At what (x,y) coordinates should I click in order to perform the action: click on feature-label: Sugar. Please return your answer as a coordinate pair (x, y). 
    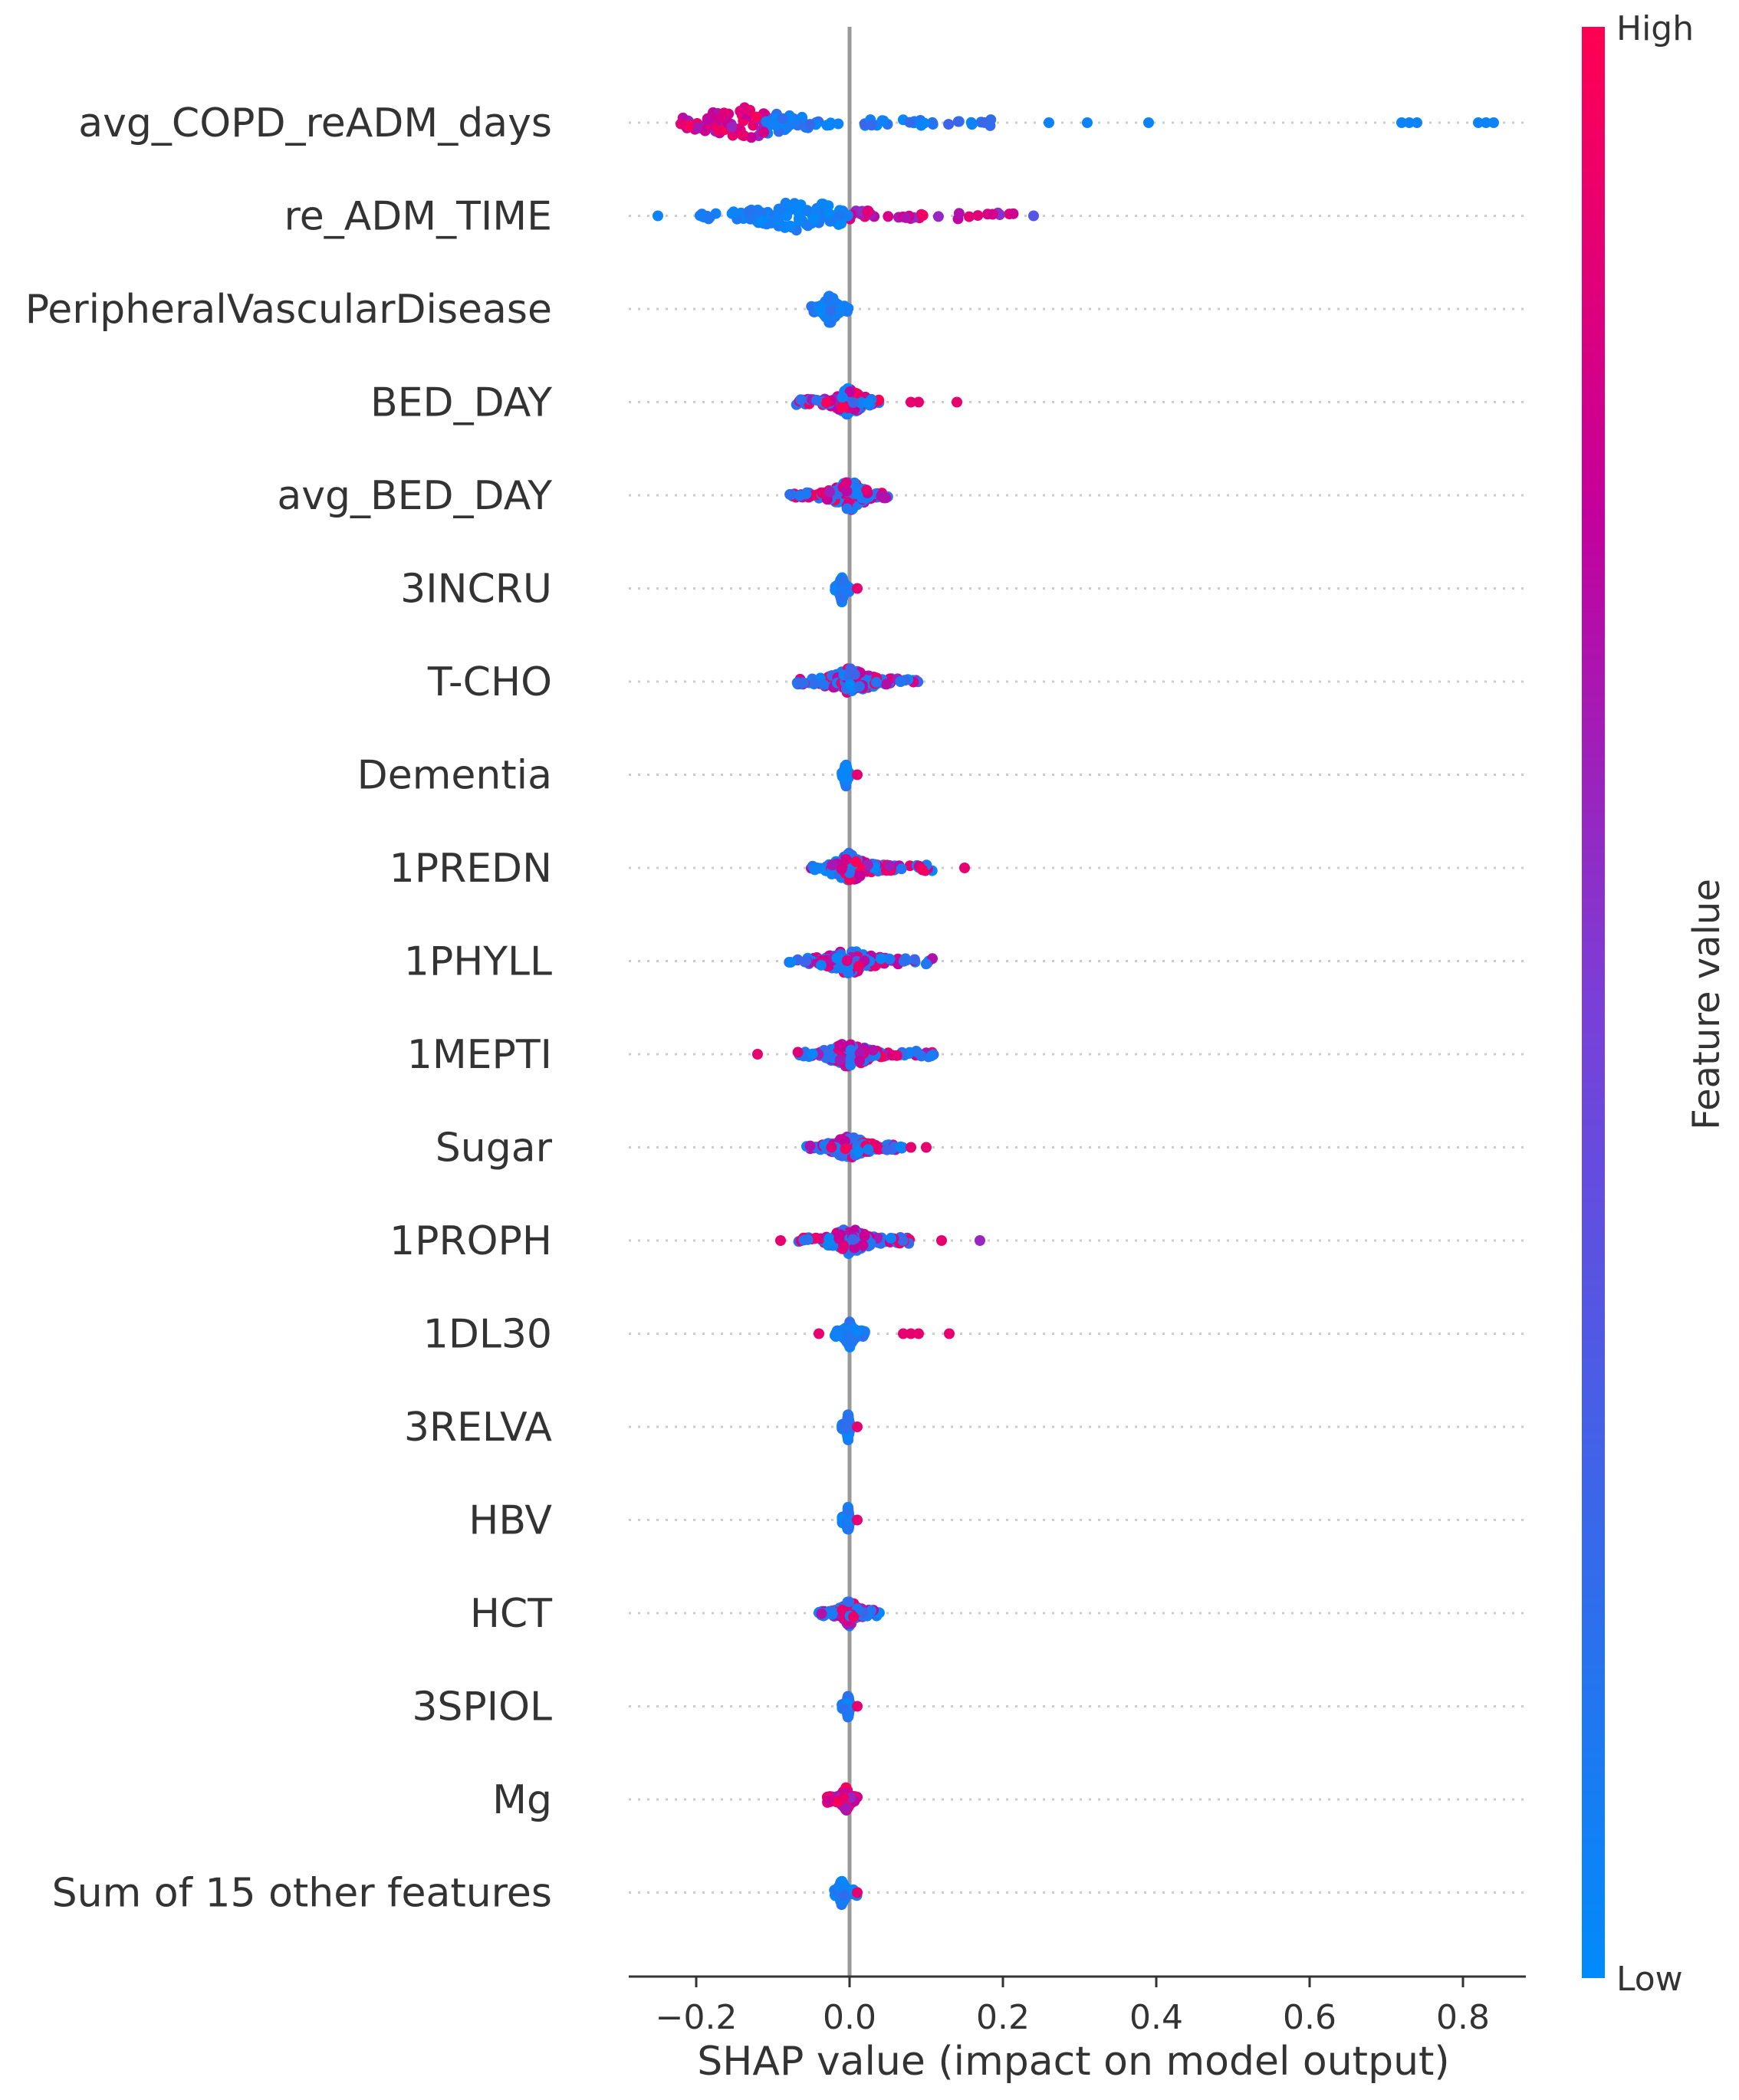
    Looking at the image, I should click on (494, 1149).